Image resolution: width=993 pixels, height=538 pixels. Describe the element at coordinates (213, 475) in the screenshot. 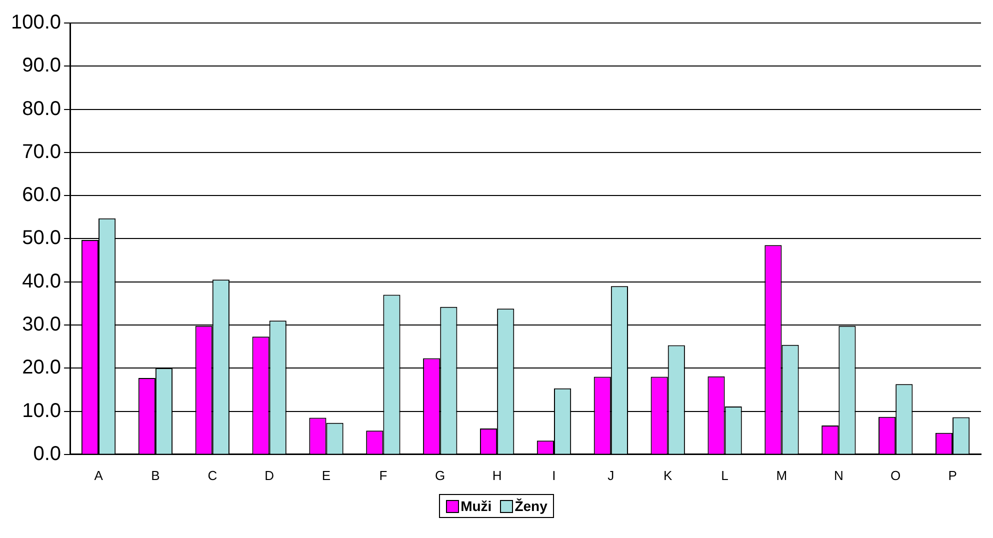

I see `x-tick-label: C` at that location.